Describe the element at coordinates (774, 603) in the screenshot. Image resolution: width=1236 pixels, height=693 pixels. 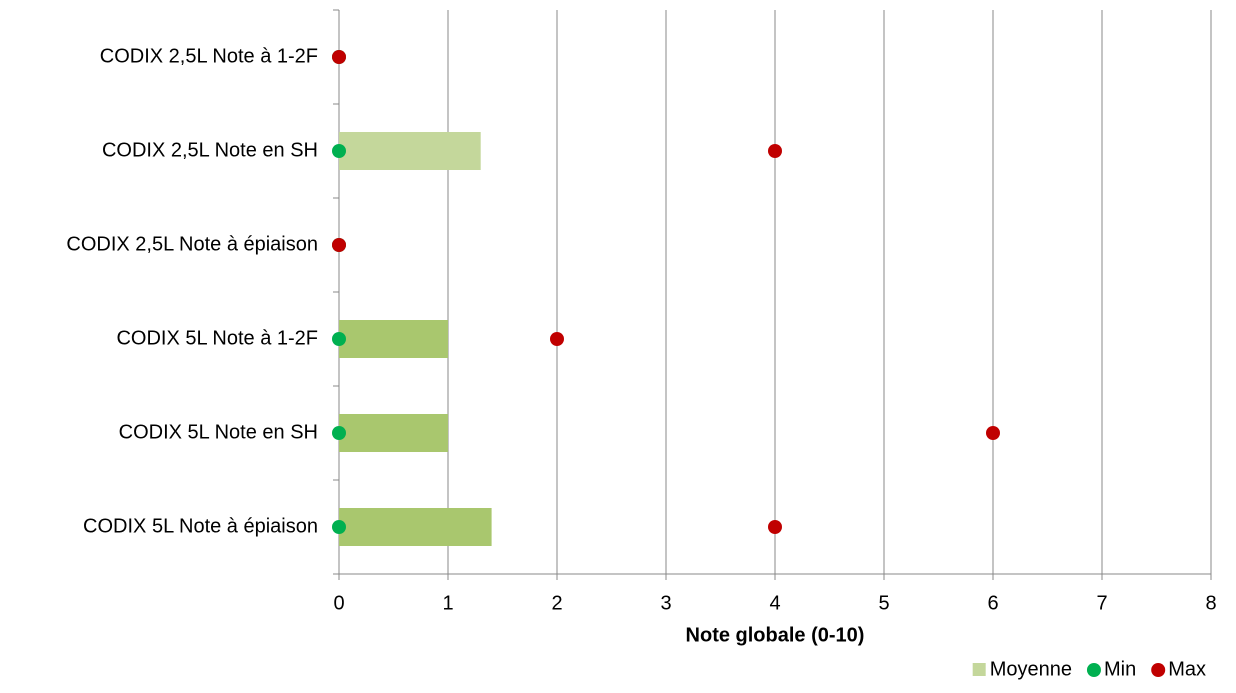
I see `x-tick-label: 4` at that location.